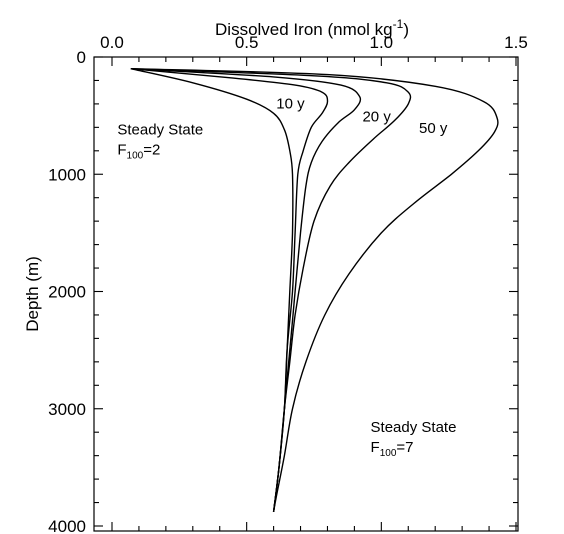  Describe the element at coordinates (392, 449) in the screenshot. I see `annotation-ss7-line2: F100=7` at that location.